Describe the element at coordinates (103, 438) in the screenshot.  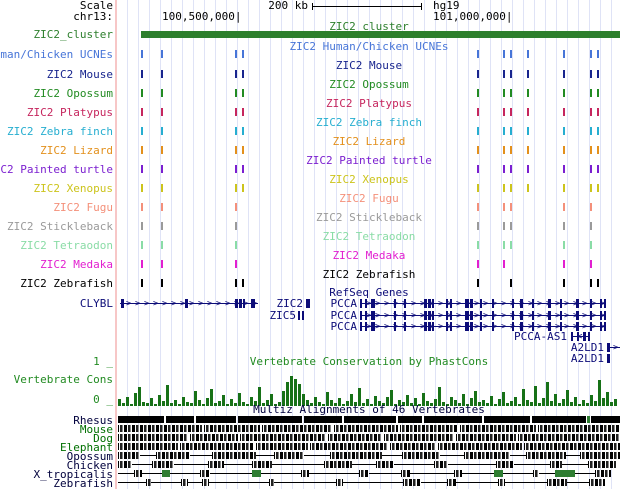
I see `multiz-species-label: Dog` at that location.